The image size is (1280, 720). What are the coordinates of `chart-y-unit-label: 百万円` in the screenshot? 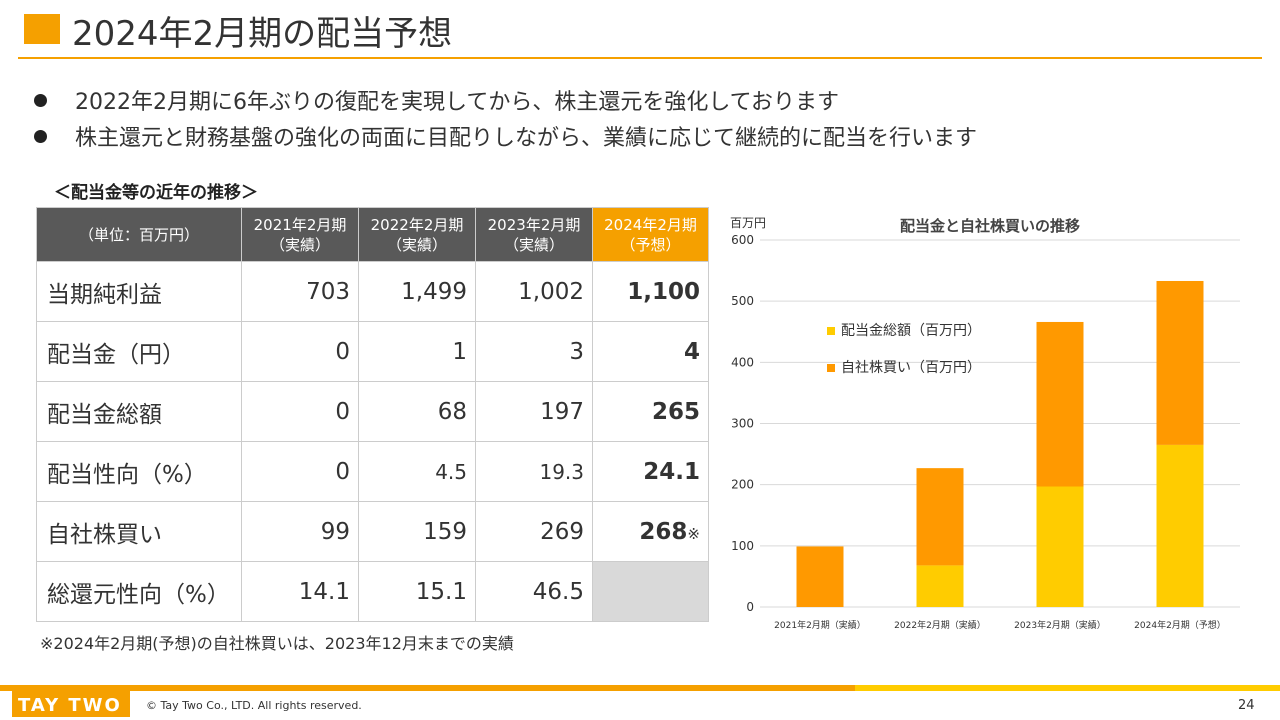 It's located at (748, 223).